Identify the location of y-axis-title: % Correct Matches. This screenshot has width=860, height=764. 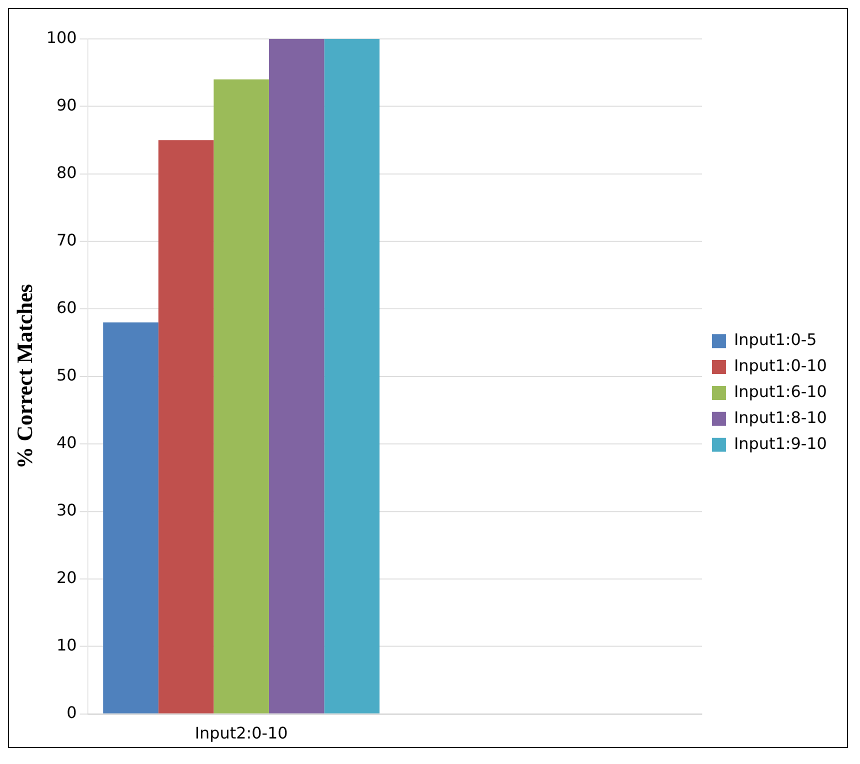
(24, 376).